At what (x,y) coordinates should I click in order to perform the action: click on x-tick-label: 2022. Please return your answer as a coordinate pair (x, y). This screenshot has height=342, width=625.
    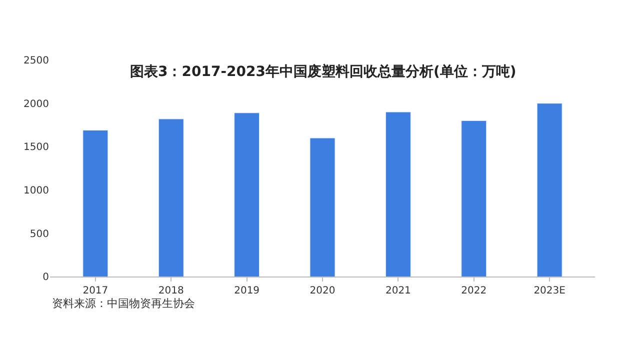
    Looking at the image, I should click on (474, 291).